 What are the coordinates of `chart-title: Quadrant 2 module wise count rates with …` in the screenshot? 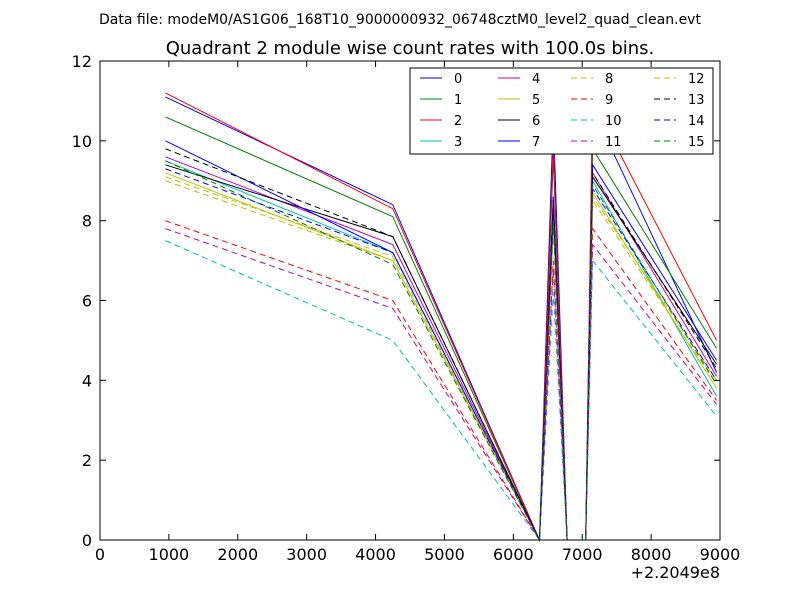 It's located at (410, 48).